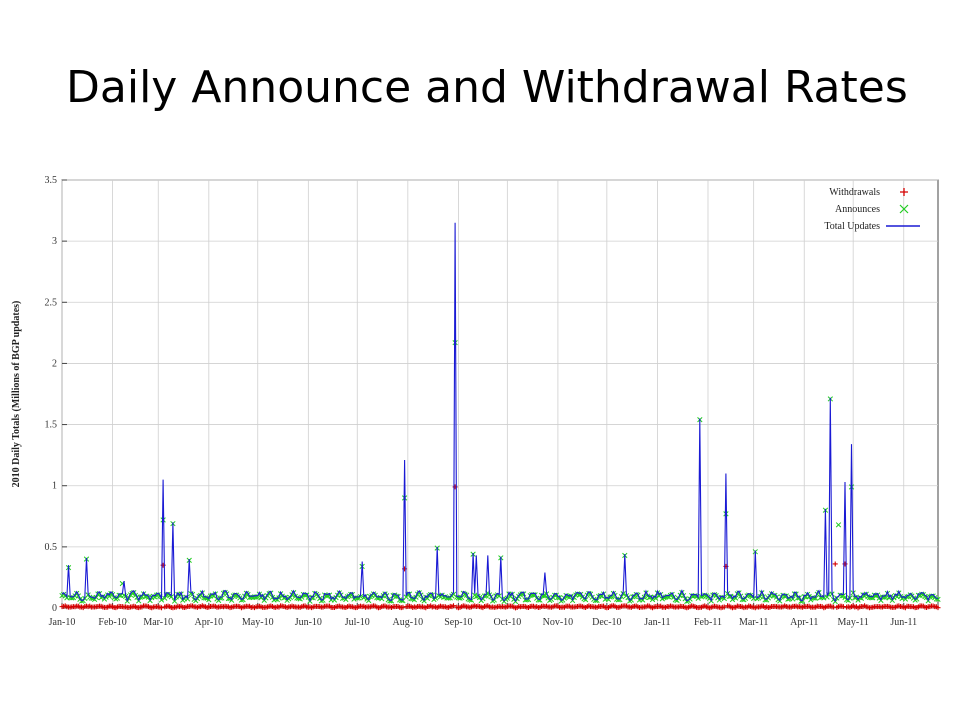  Describe the element at coordinates (51, 302) in the screenshot. I see `y-tick-label: 2.5` at that location.